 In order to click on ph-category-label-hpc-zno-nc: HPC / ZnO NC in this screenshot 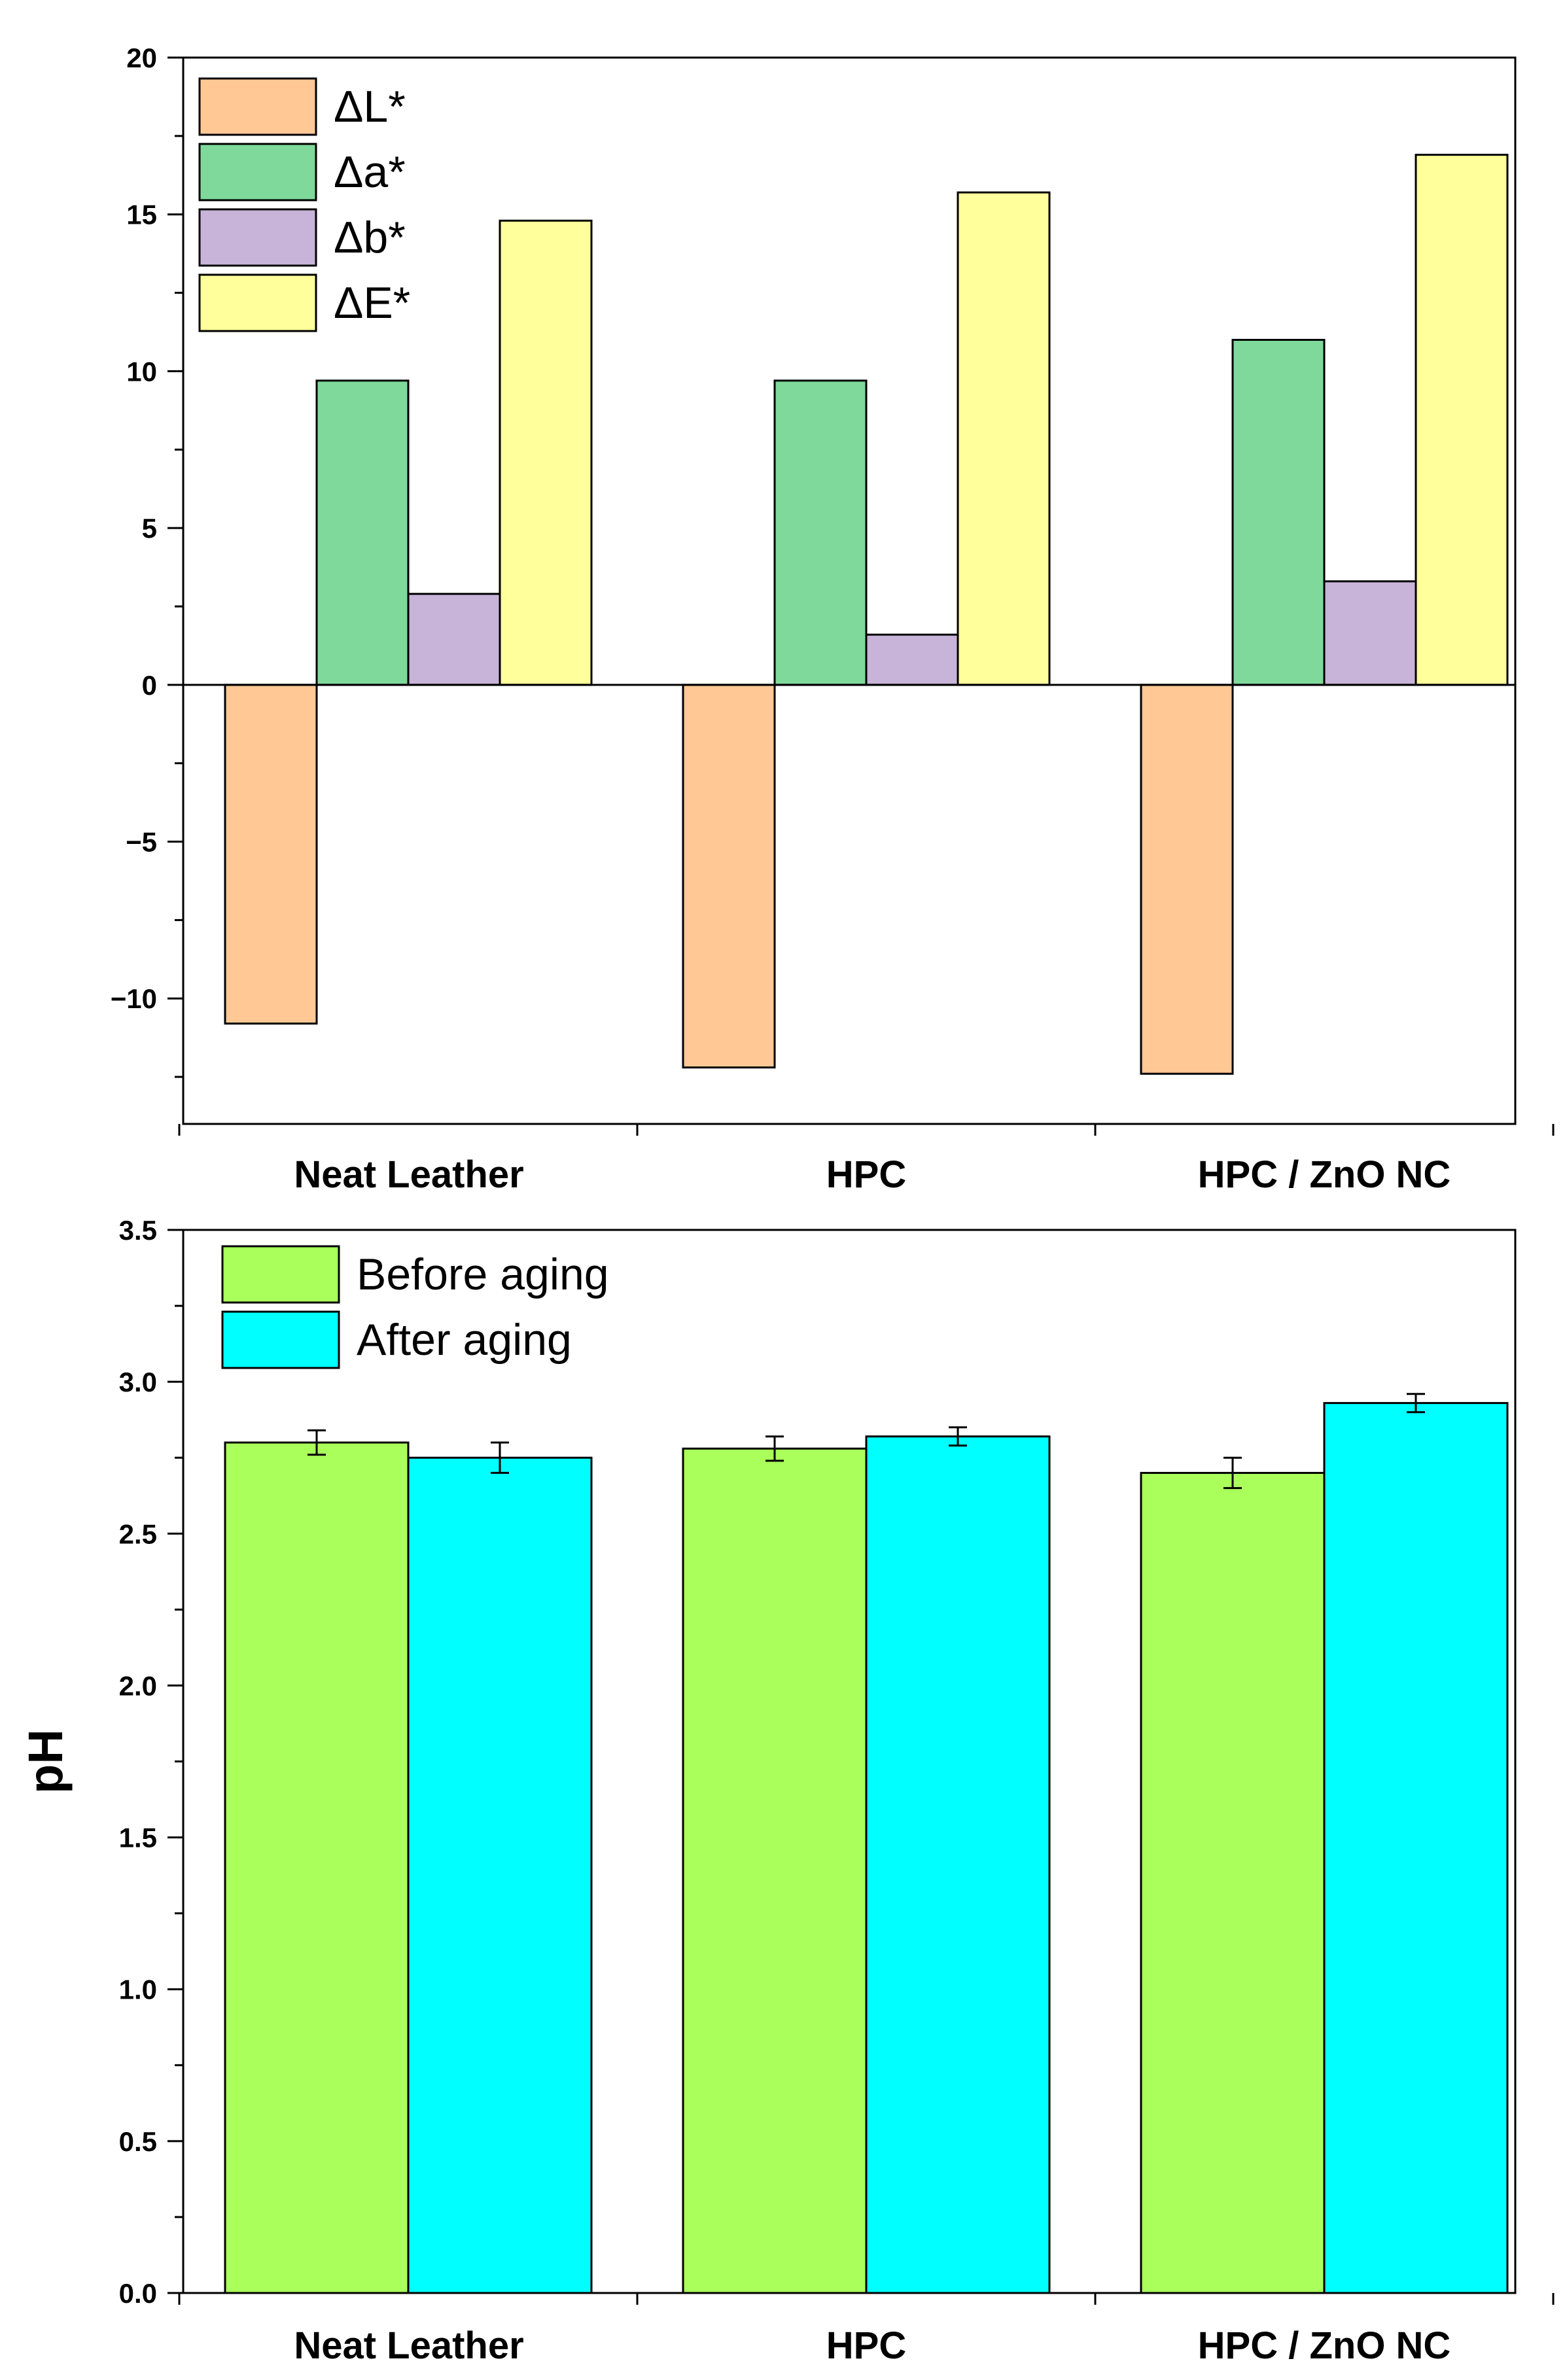, I will do `click(1324, 2345)`.